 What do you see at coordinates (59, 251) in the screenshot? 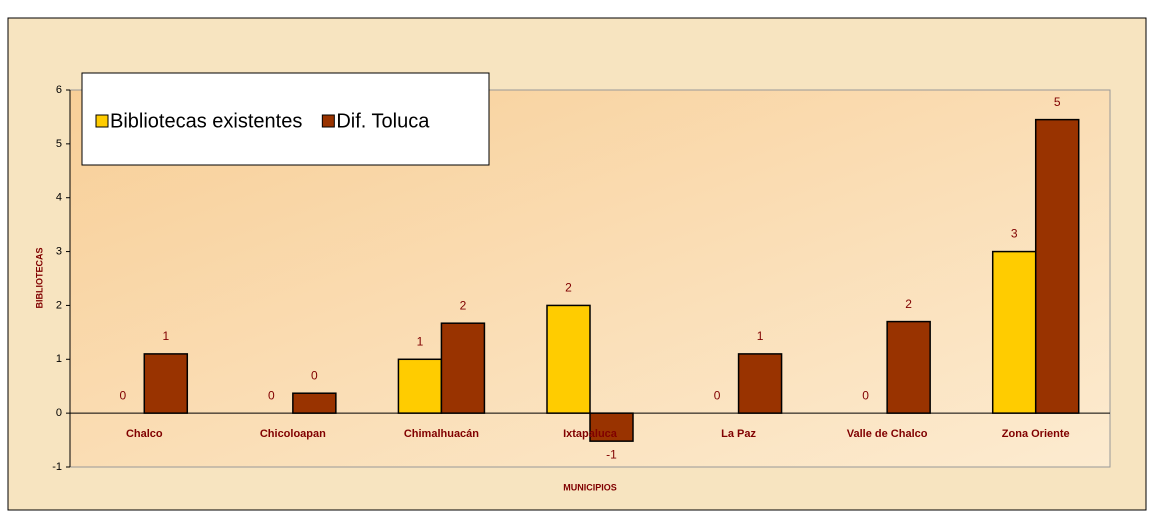
I see `y-tick-label: 3` at bounding box center [59, 251].